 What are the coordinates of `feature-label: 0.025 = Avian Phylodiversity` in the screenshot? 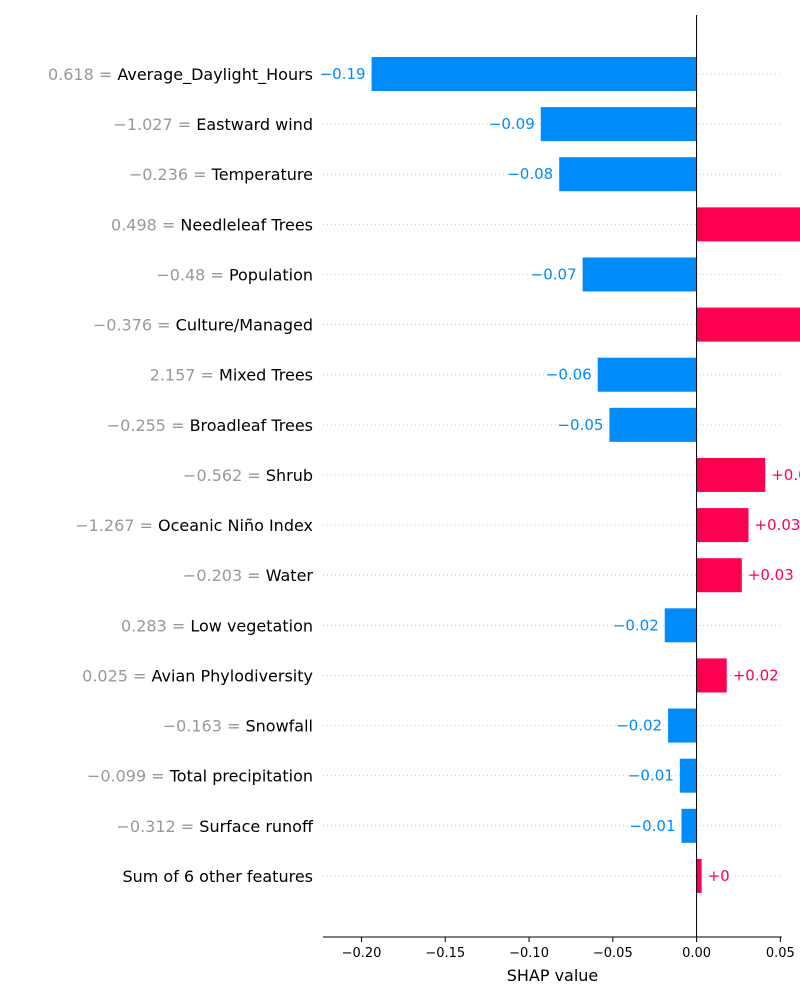 It's located at (197, 675).